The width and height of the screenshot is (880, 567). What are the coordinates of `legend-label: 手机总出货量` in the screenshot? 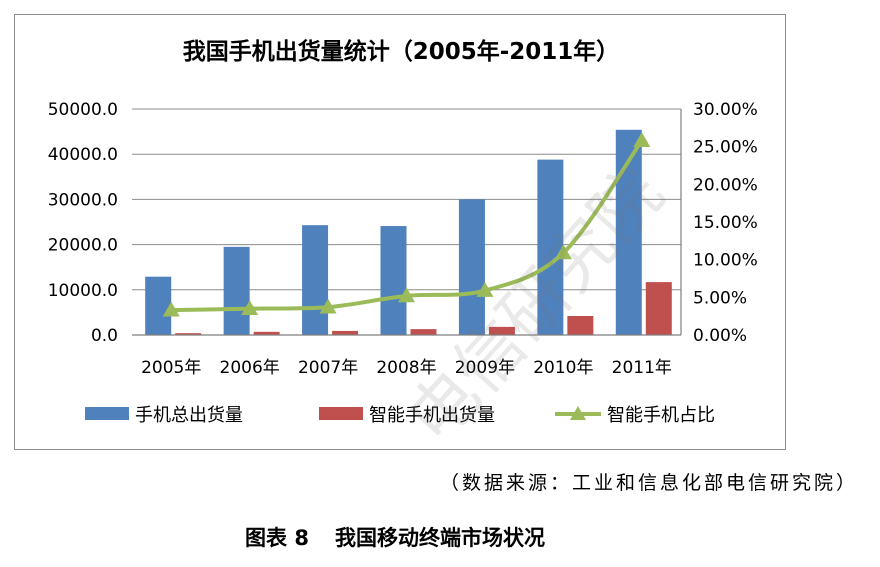 It's located at (189, 415).